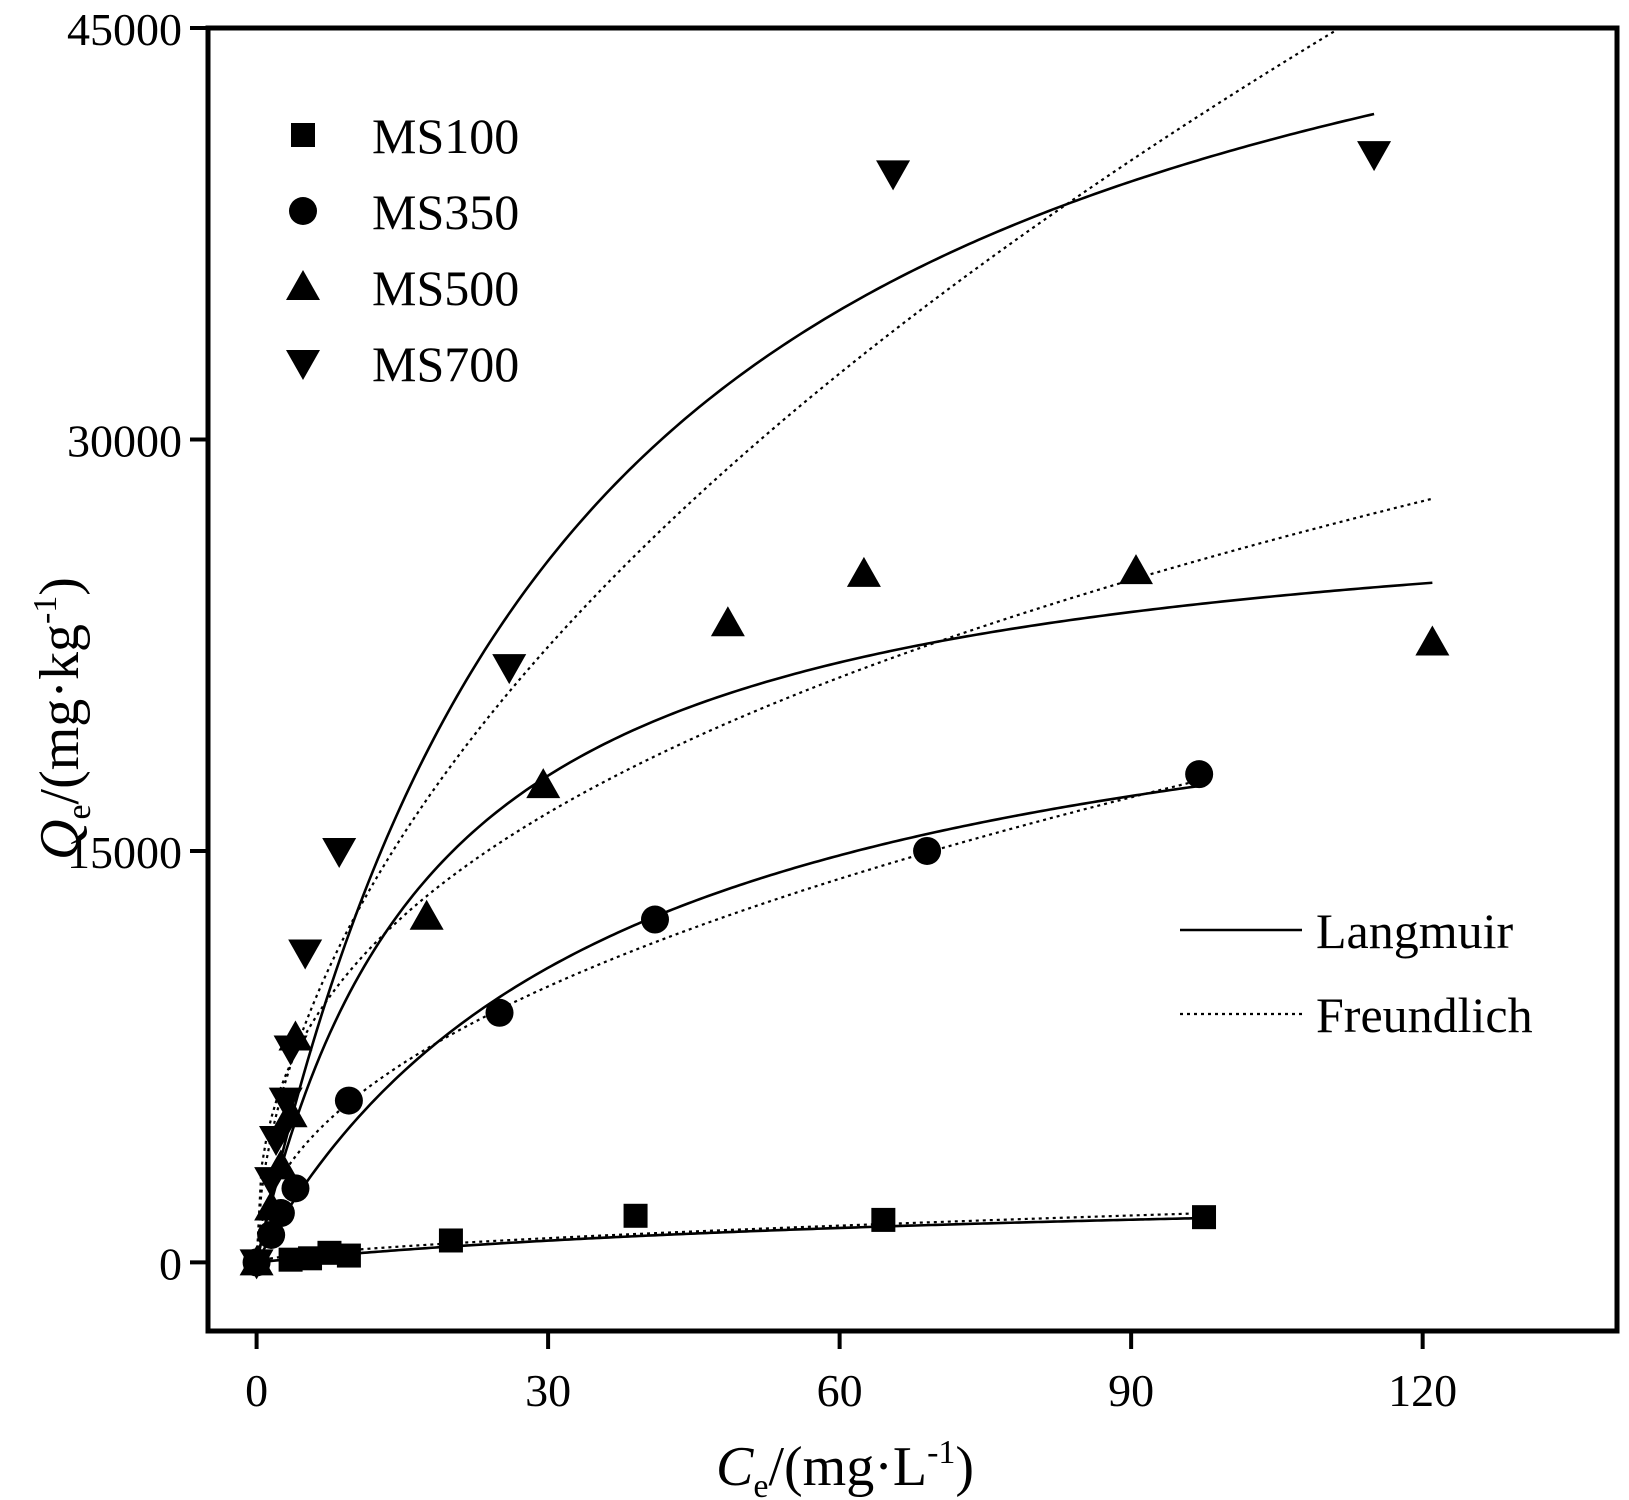 This screenshot has height=1500, width=1629. Describe the element at coordinates (548, 1390) in the screenshot. I see `x-tick-label-30: 30` at that location.